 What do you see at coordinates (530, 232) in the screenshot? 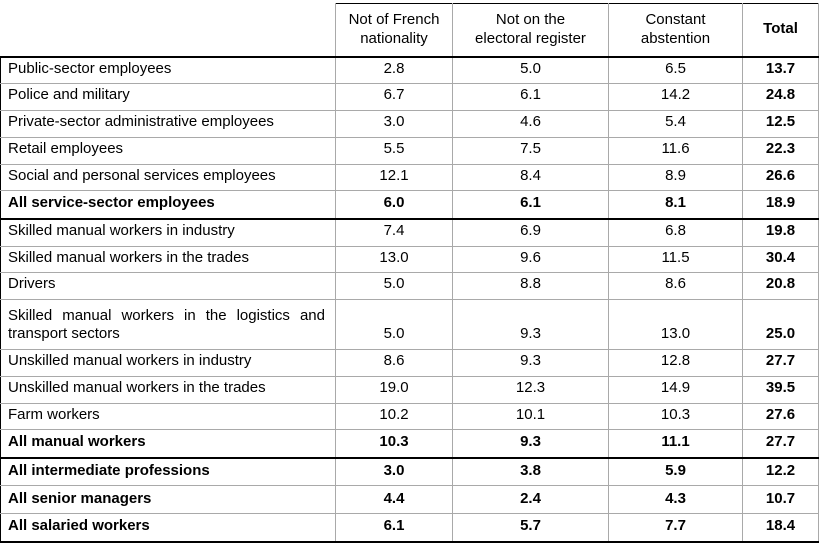
I see `value-cell: 6.9` at bounding box center [530, 232].